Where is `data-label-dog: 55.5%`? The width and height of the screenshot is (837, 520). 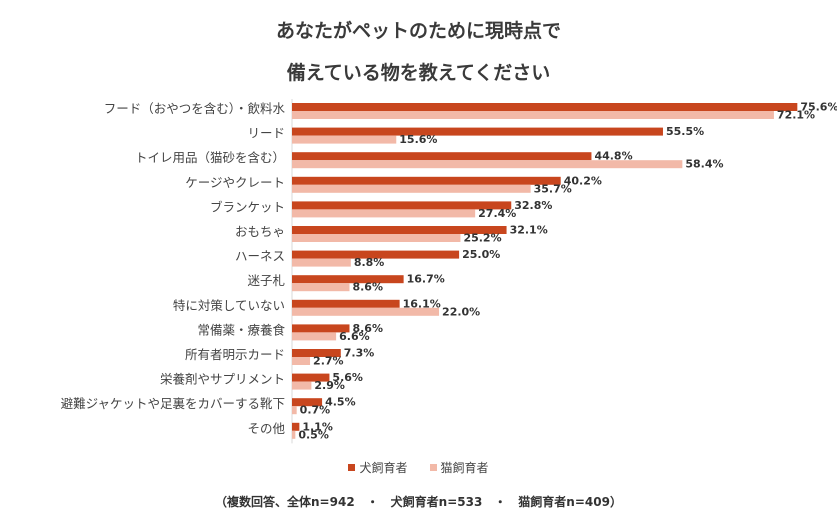 data-label-dog: 55.5% is located at coordinates (685, 131).